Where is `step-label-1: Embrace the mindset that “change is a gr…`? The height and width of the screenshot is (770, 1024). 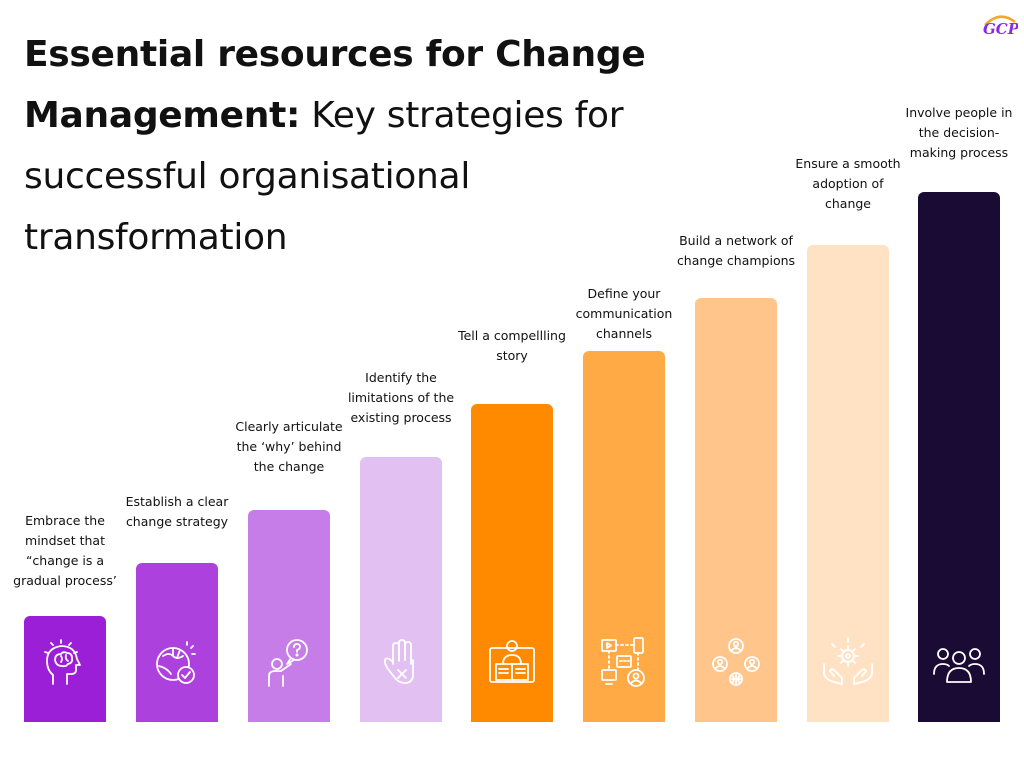 step-label-1: Embrace the mindset that “change is a gr… is located at coordinates (65, 550).